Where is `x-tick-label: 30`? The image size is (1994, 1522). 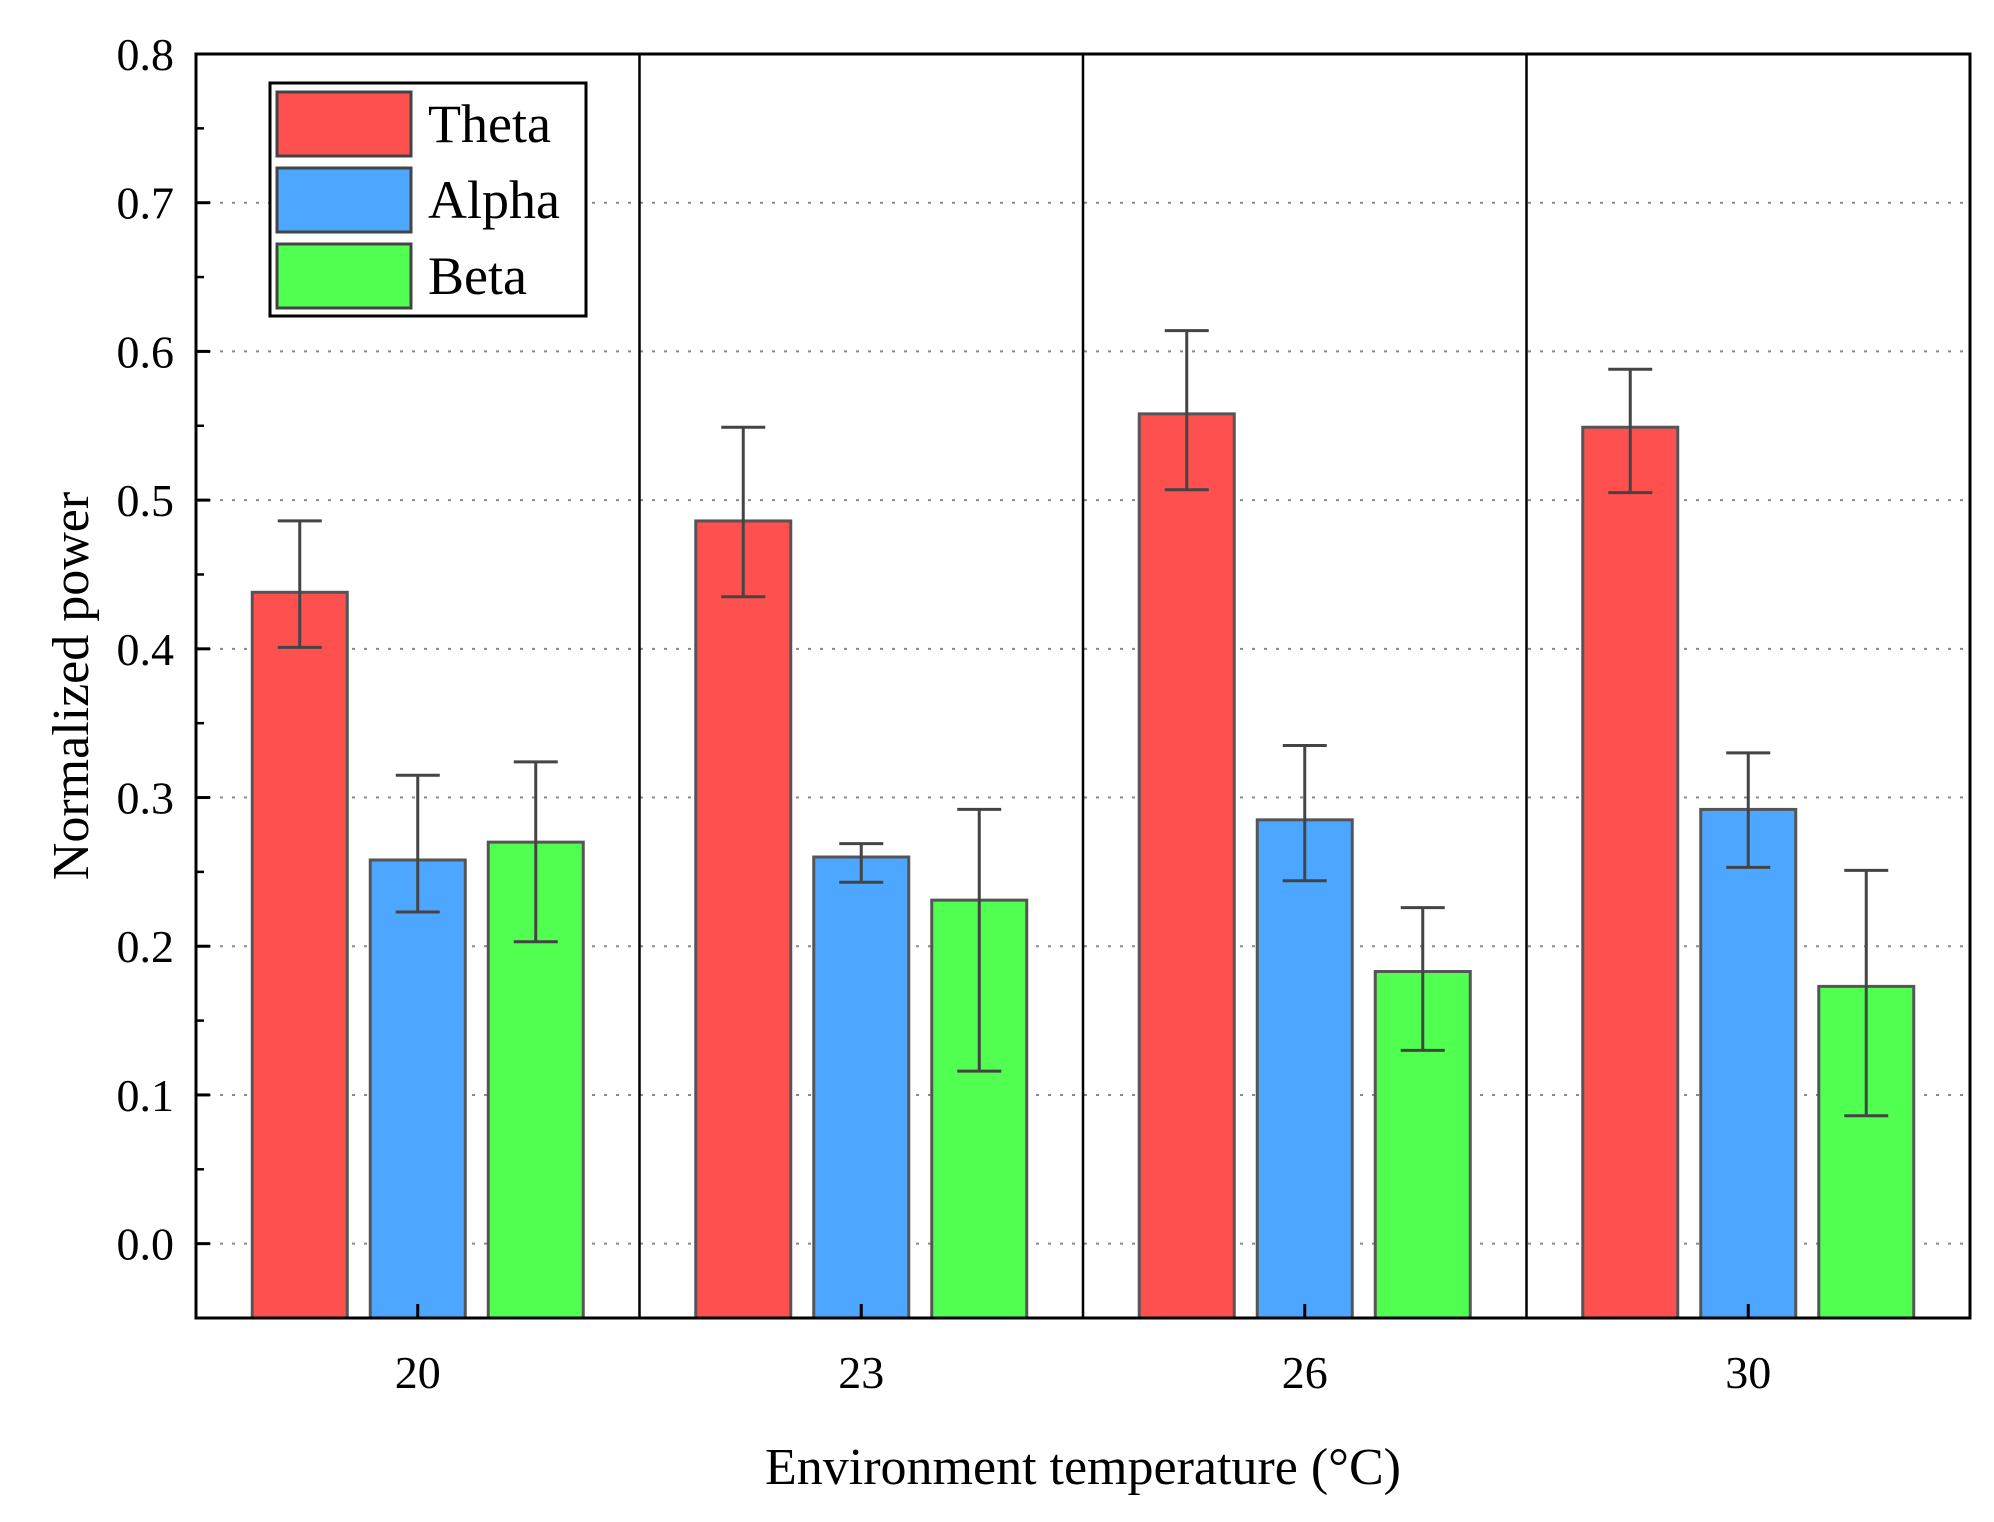
x-tick-label: 30 is located at coordinates (1748, 1372).